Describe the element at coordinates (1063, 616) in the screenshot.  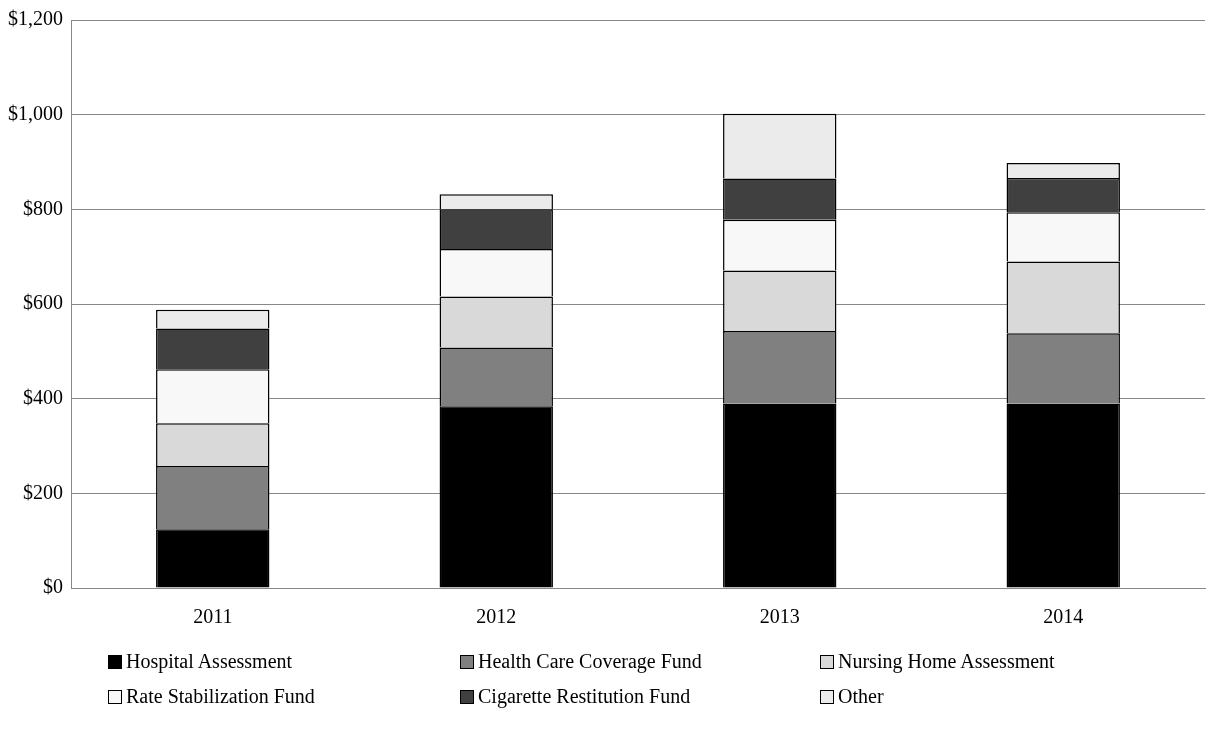
I see `x-tick-label: 2014` at that location.